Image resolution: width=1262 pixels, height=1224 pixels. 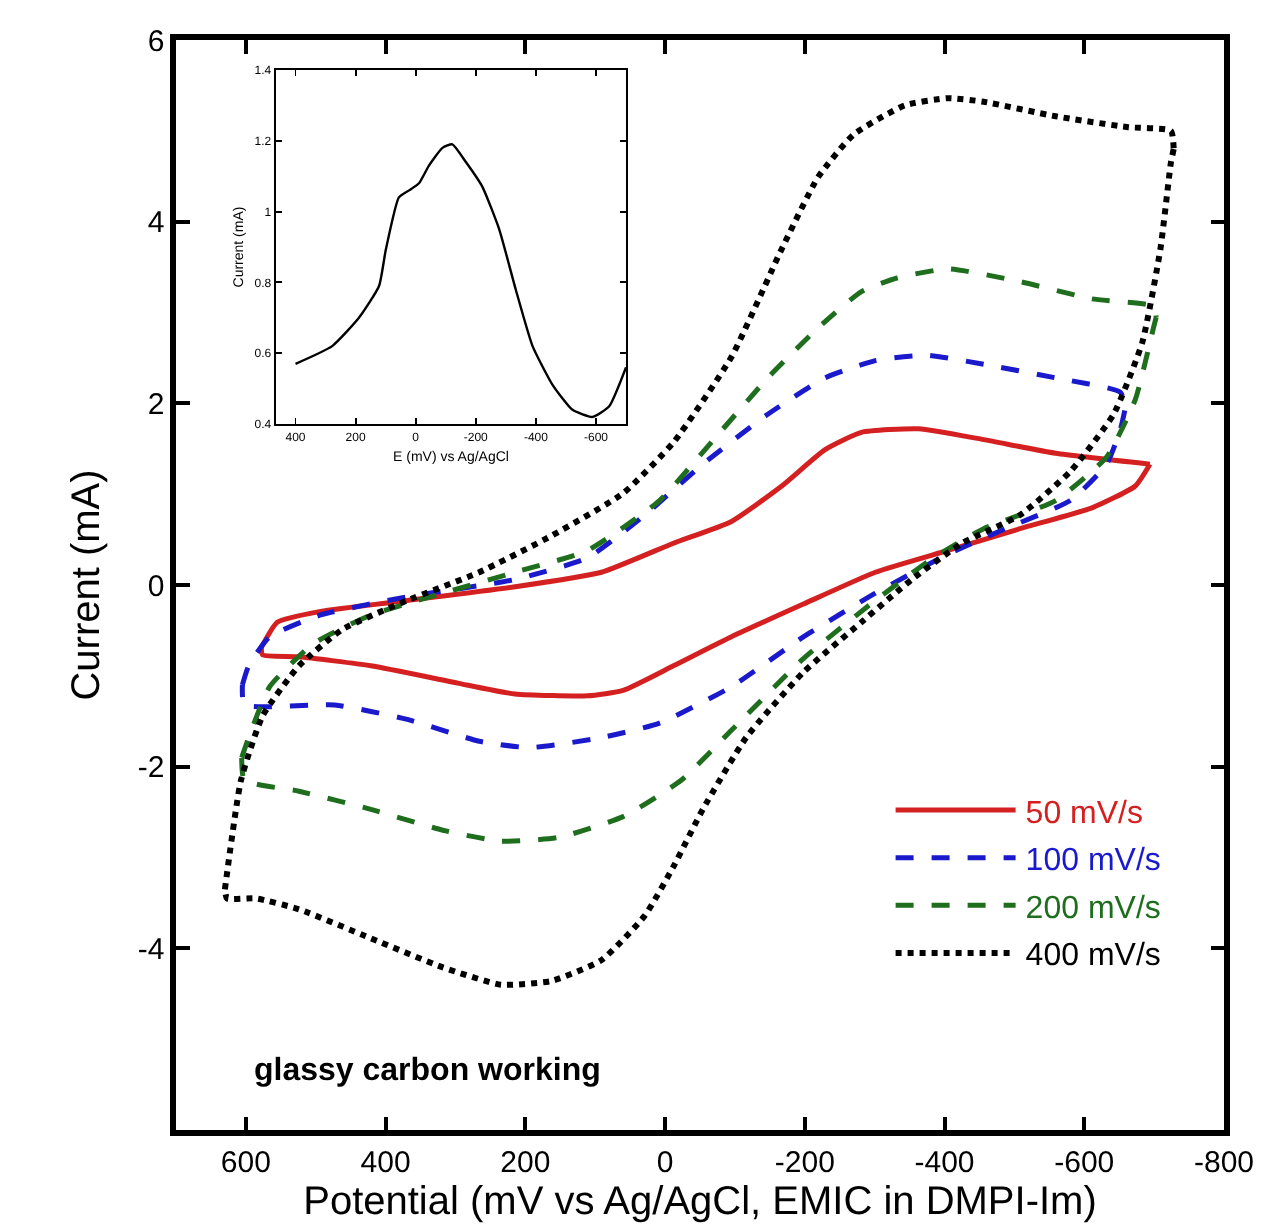 I want to click on y-tick-label: 6, so click(x=156, y=41).